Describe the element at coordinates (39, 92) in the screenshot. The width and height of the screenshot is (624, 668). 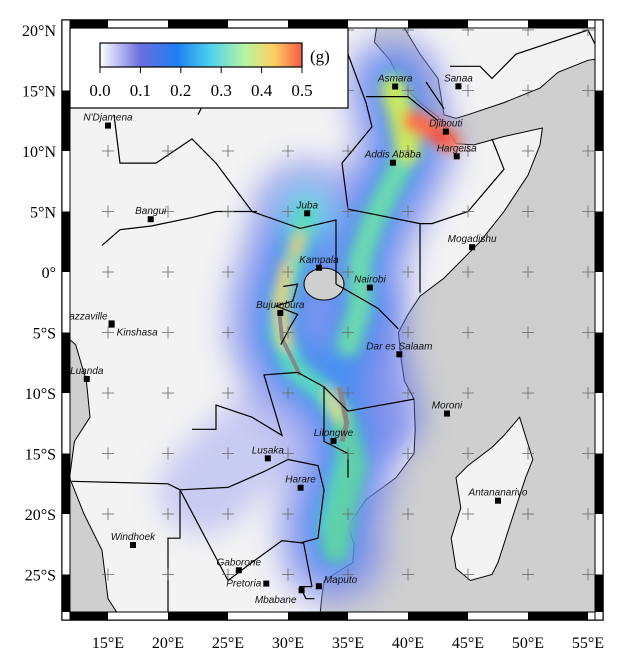
I see `lat-label: 15°N` at that location.